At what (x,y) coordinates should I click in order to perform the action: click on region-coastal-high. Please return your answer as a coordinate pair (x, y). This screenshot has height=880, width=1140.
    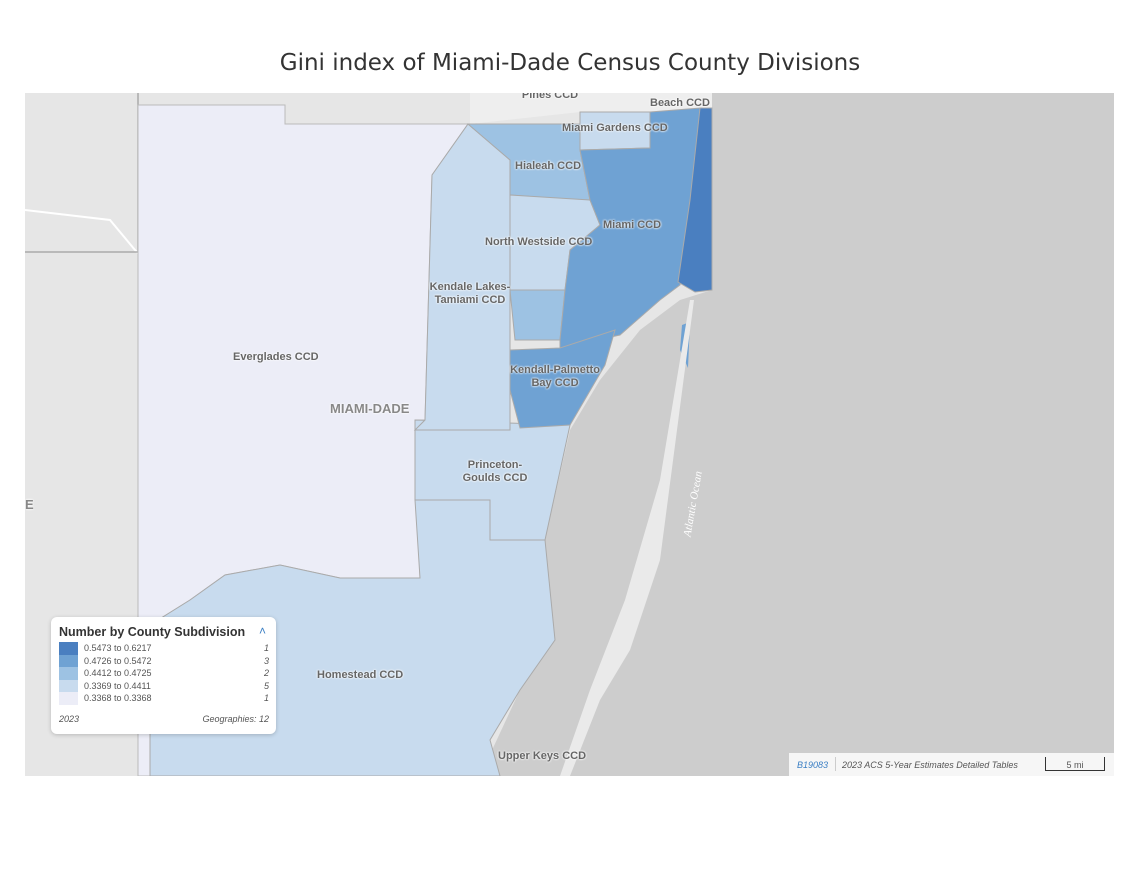
    Looking at the image, I should click on (695, 200).